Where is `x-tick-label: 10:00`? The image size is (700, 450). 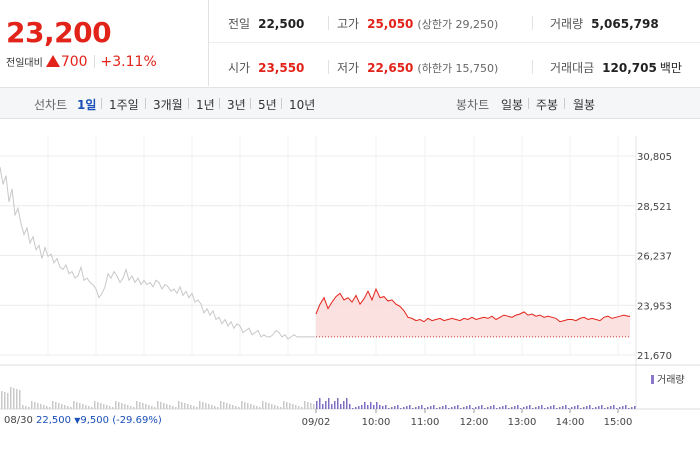 x-tick-label: 10:00 is located at coordinates (376, 422).